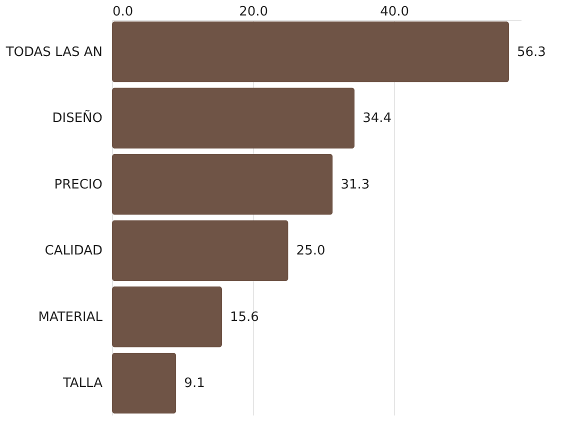 The image size is (568, 425). Describe the element at coordinates (73, 251) in the screenshot. I see `y-tick-label: CALIDAD` at that location.